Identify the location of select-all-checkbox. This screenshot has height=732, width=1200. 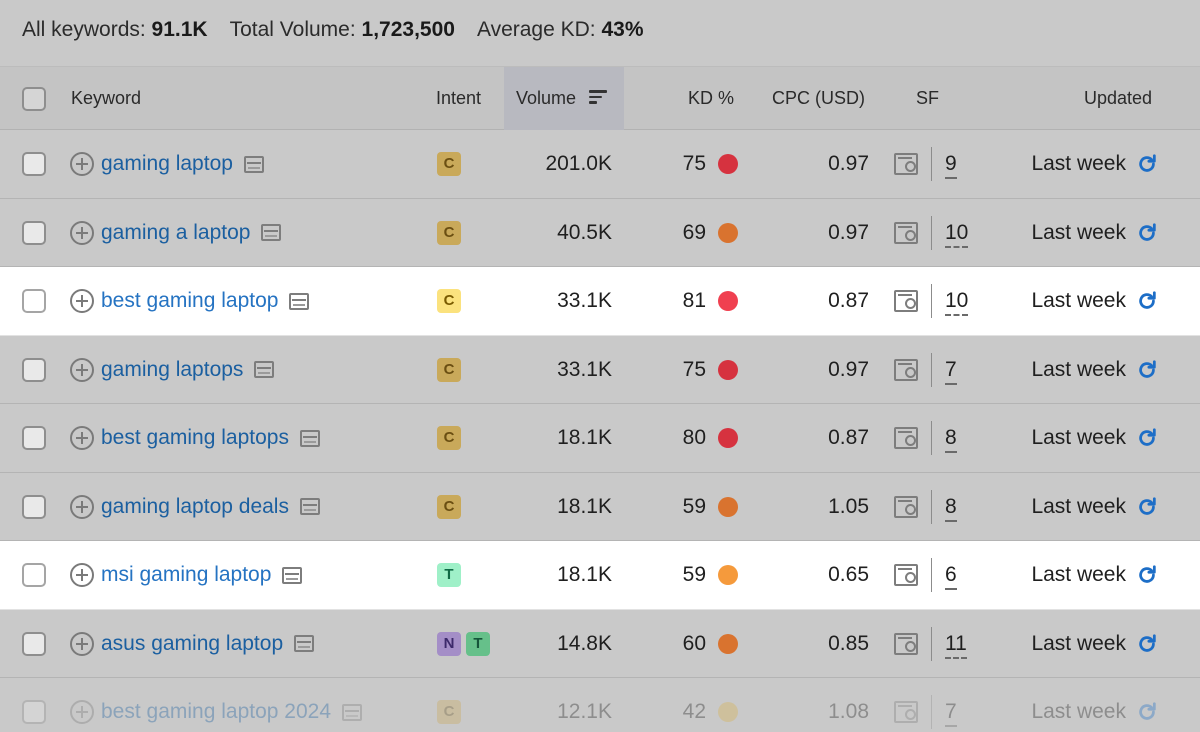
(34, 99).